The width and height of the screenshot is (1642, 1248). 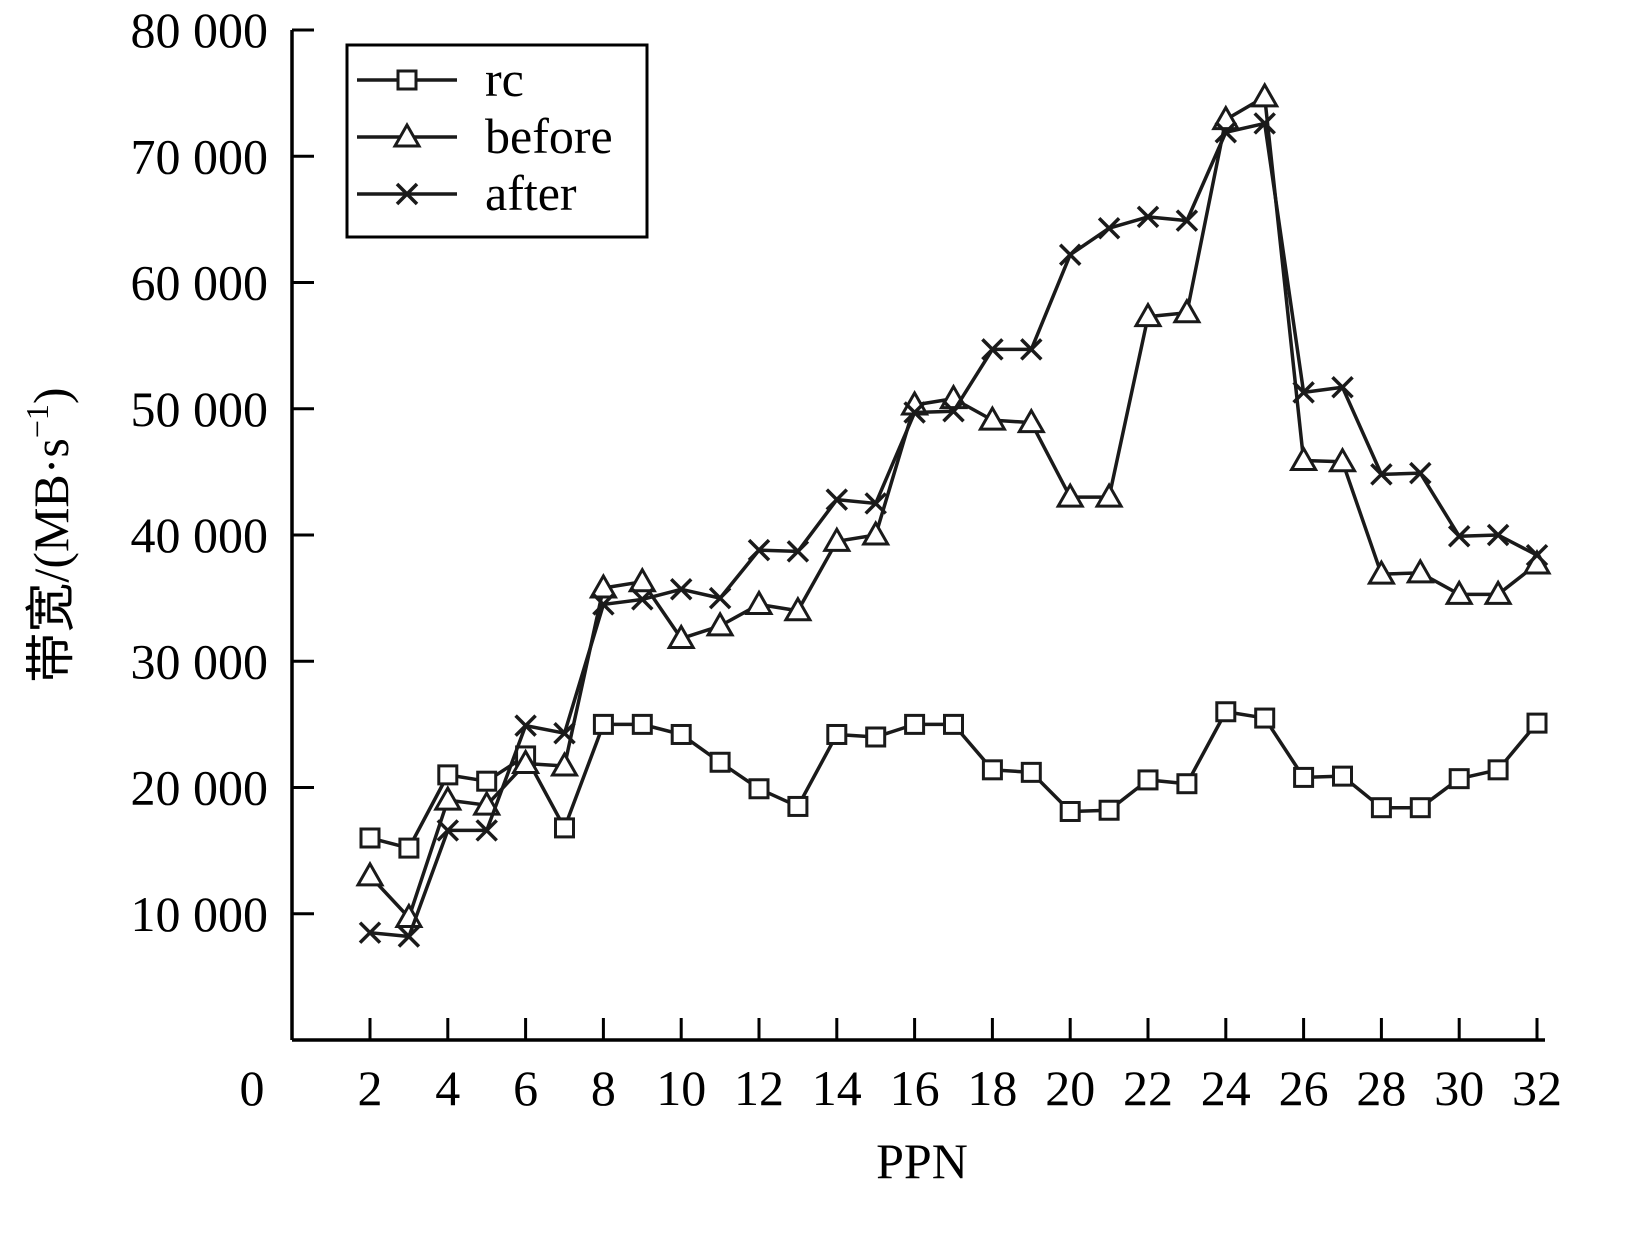 I want to click on x-tick-label: 6, so click(x=525, y=1088).